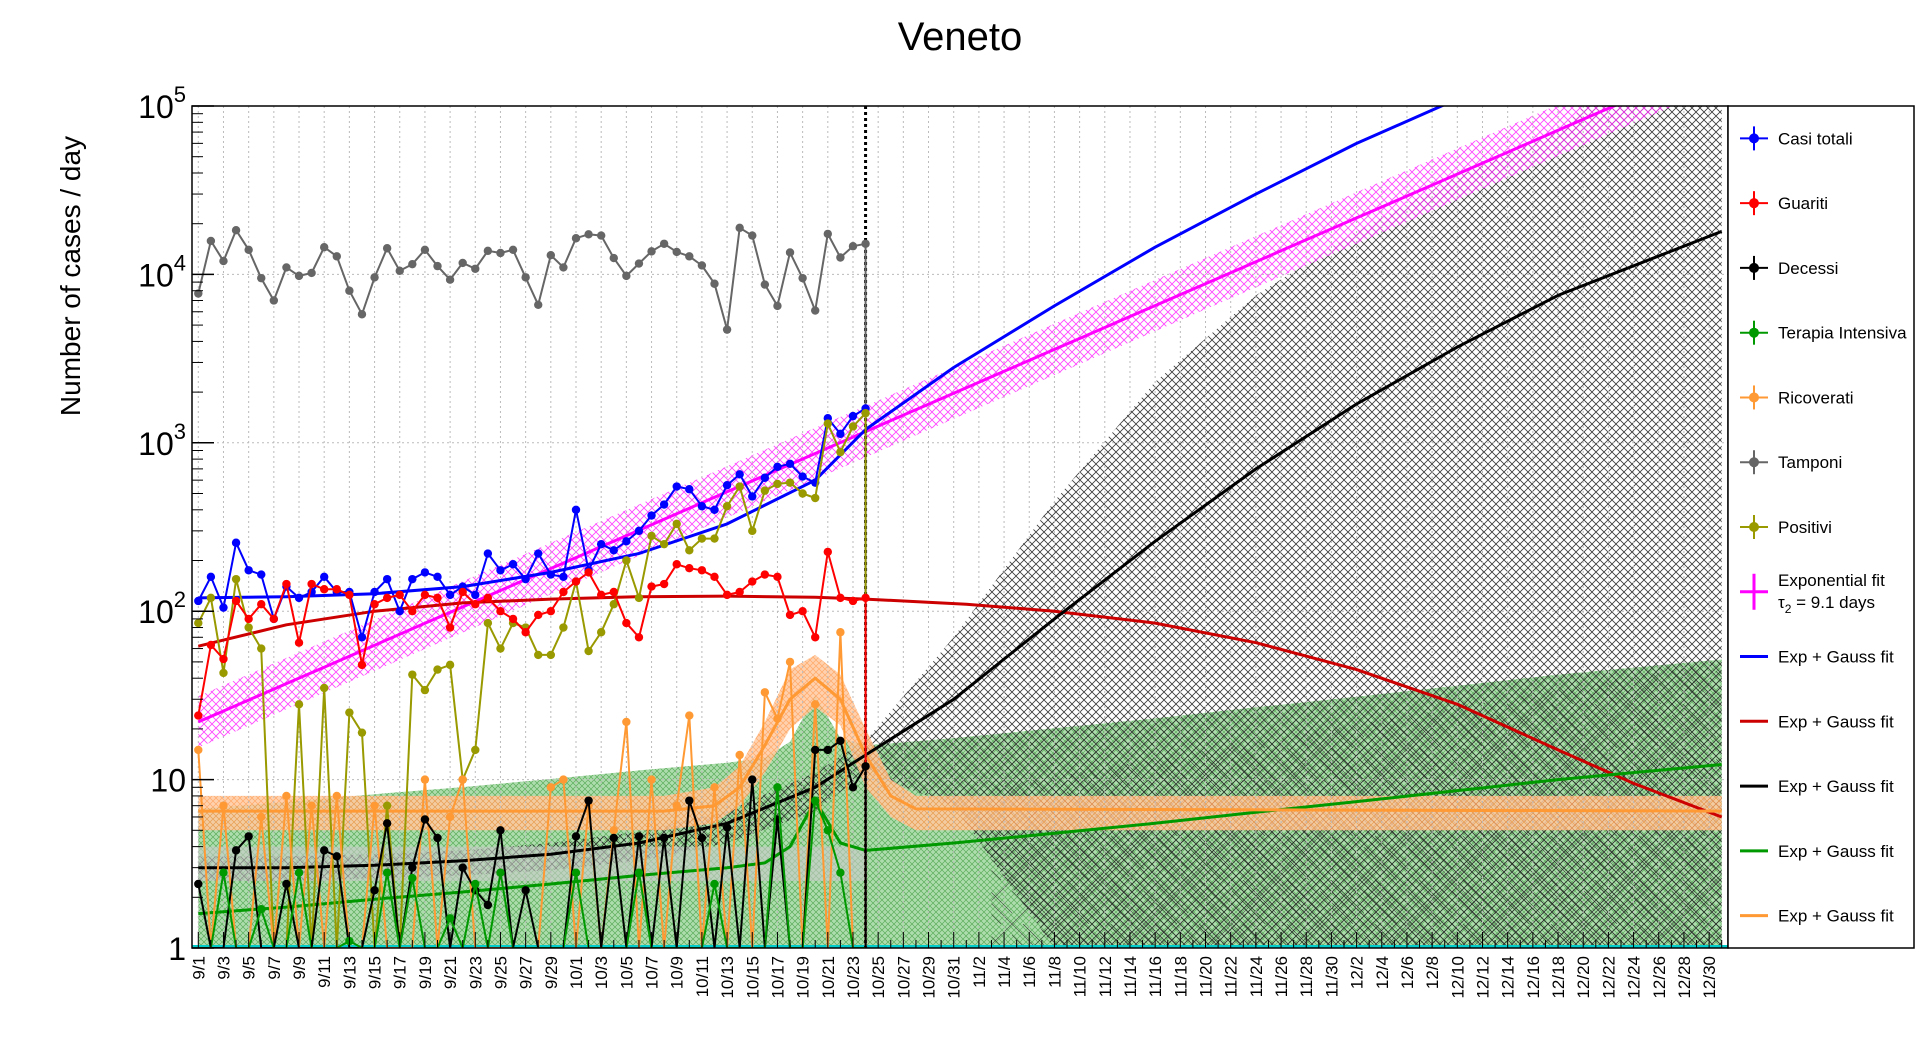  I want to click on x-tick-label: 11/8, so click(1054, 972).